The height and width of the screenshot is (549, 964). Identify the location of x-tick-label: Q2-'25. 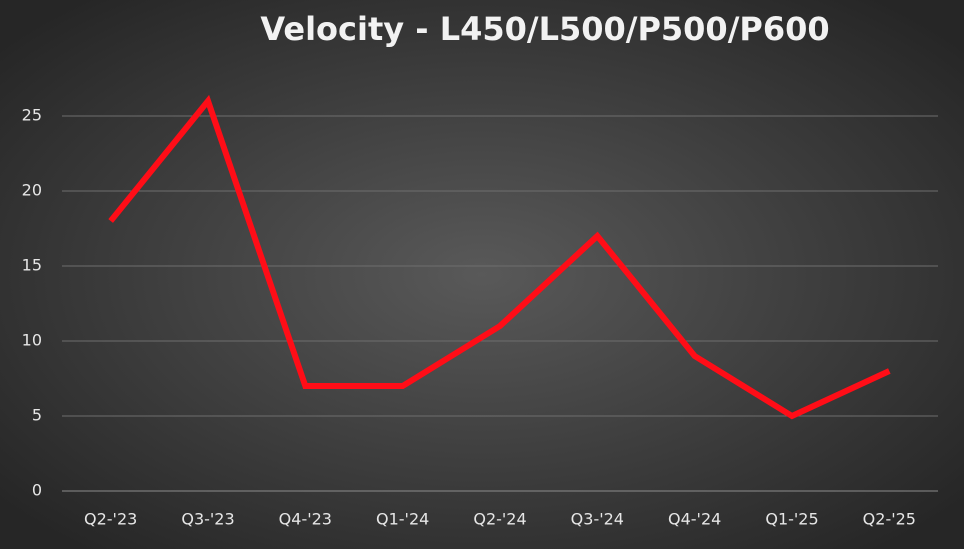
(889, 519).